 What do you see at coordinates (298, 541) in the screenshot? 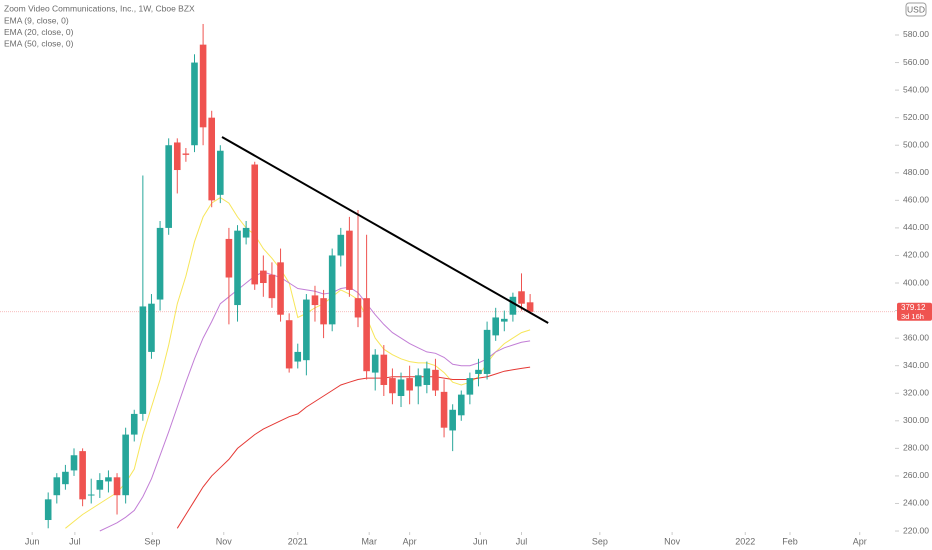
I see `x-tick-label: 2021` at bounding box center [298, 541].